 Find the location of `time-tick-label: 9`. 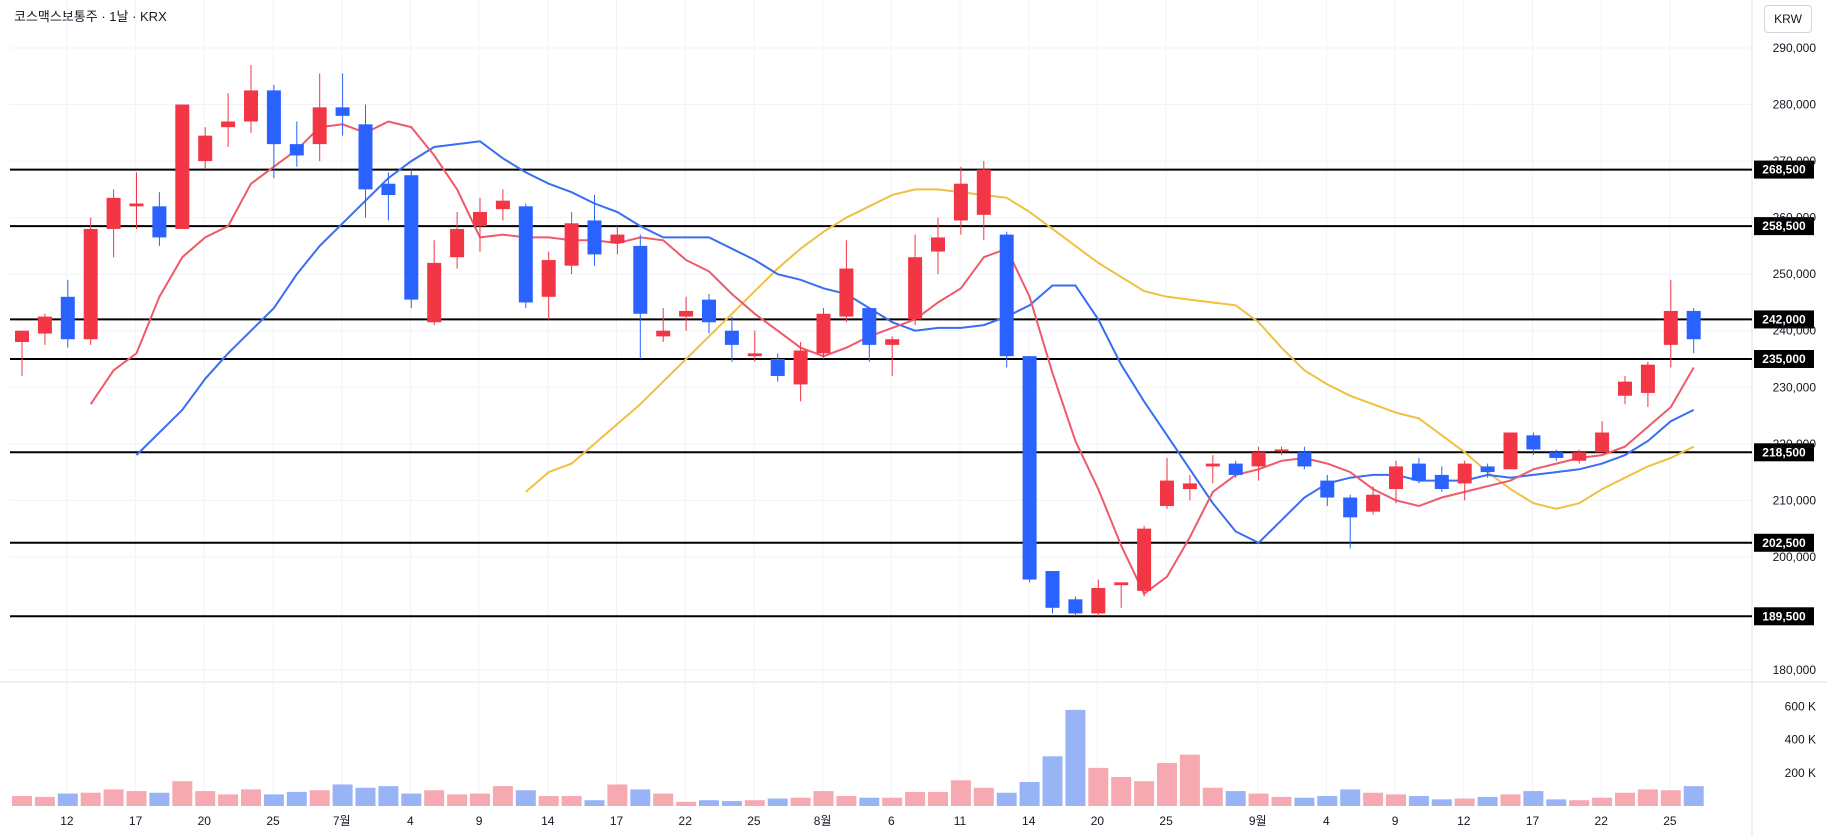

time-tick-label: 9 is located at coordinates (1395, 821).